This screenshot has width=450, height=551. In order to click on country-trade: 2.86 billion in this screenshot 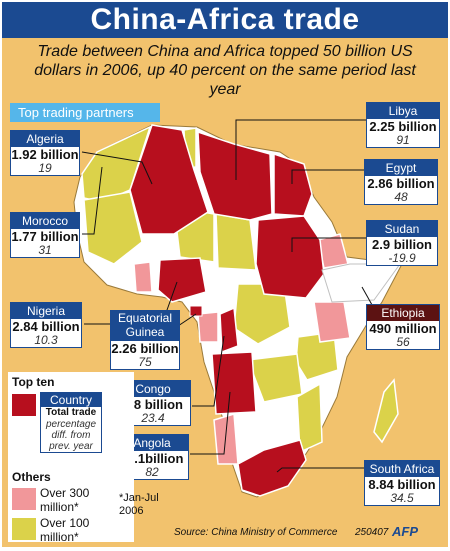, I will do `click(401, 183)`.